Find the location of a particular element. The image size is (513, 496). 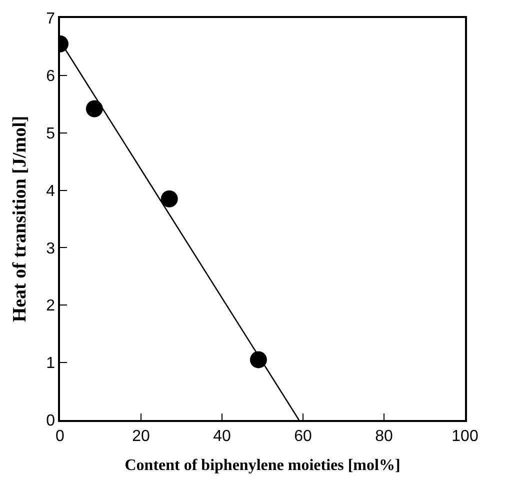

x-tick-label: 100 is located at coordinates (465, 436).